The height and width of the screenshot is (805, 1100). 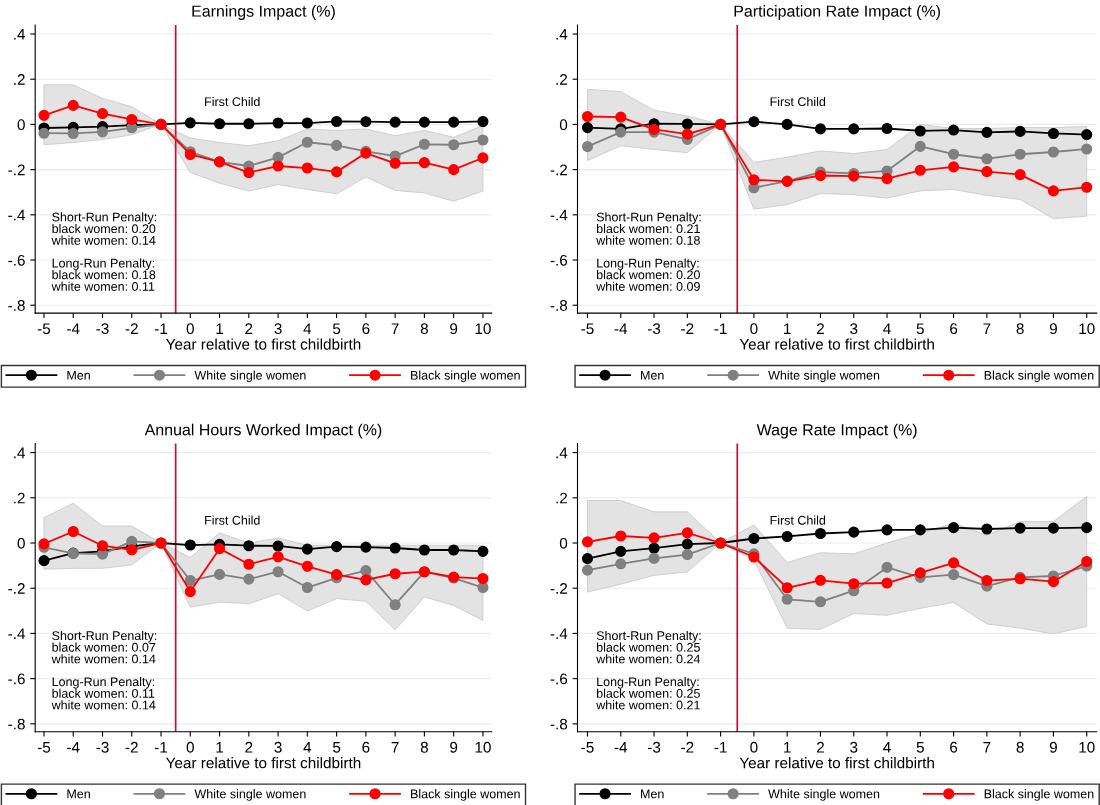 I want to click on annotation: Long-Run Penalty: black women: 0.25 white women: 0.21, so click(x=648, y=693).